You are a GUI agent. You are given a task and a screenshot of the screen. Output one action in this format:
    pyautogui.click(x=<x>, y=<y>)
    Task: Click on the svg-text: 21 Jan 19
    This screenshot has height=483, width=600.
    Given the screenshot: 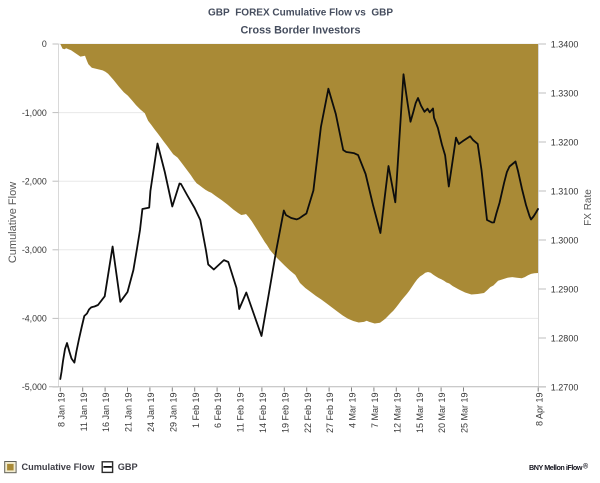 What is the action you would take?
    pyautogui.click(x=129, y=413)
    